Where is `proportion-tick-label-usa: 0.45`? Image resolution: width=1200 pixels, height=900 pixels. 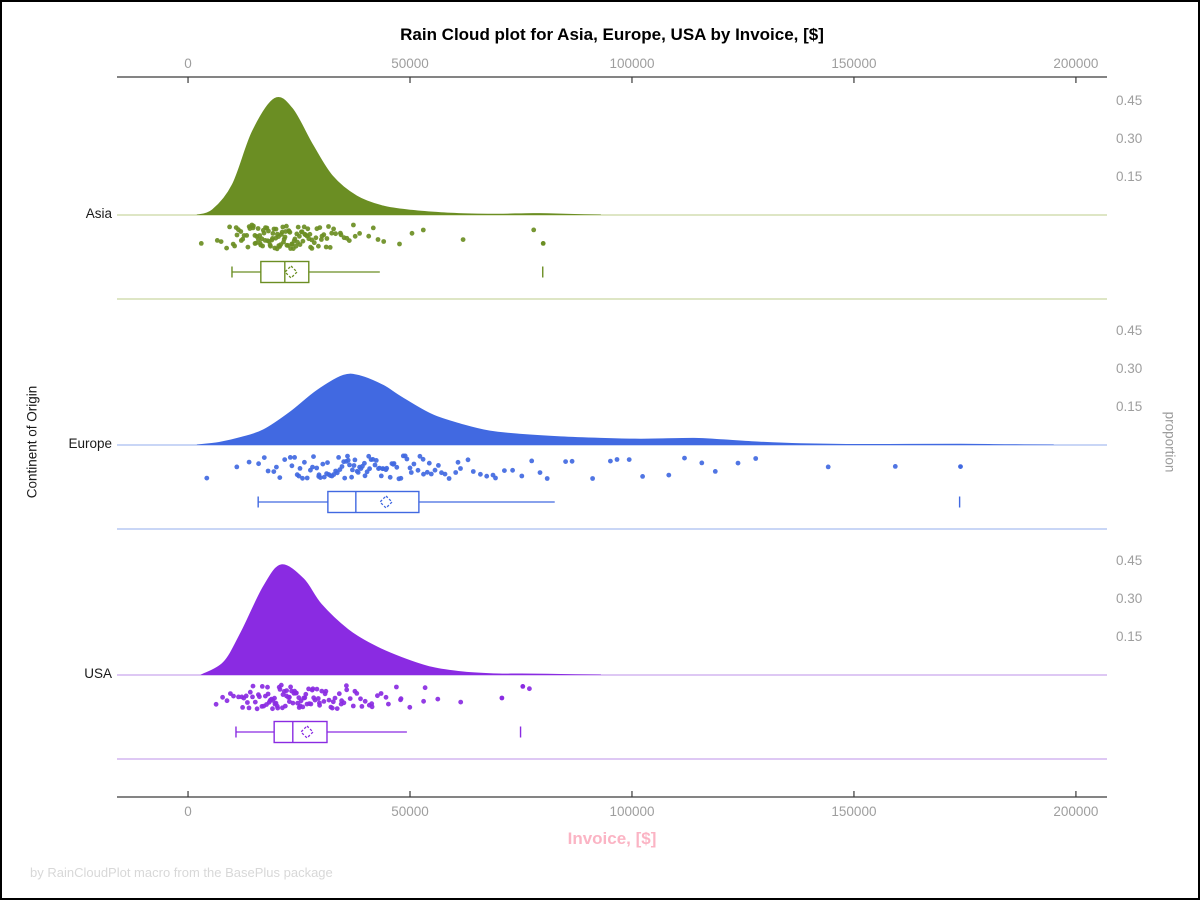
proportion-tick-label-usa: 0.45 is located at coordinates (1129, 561).